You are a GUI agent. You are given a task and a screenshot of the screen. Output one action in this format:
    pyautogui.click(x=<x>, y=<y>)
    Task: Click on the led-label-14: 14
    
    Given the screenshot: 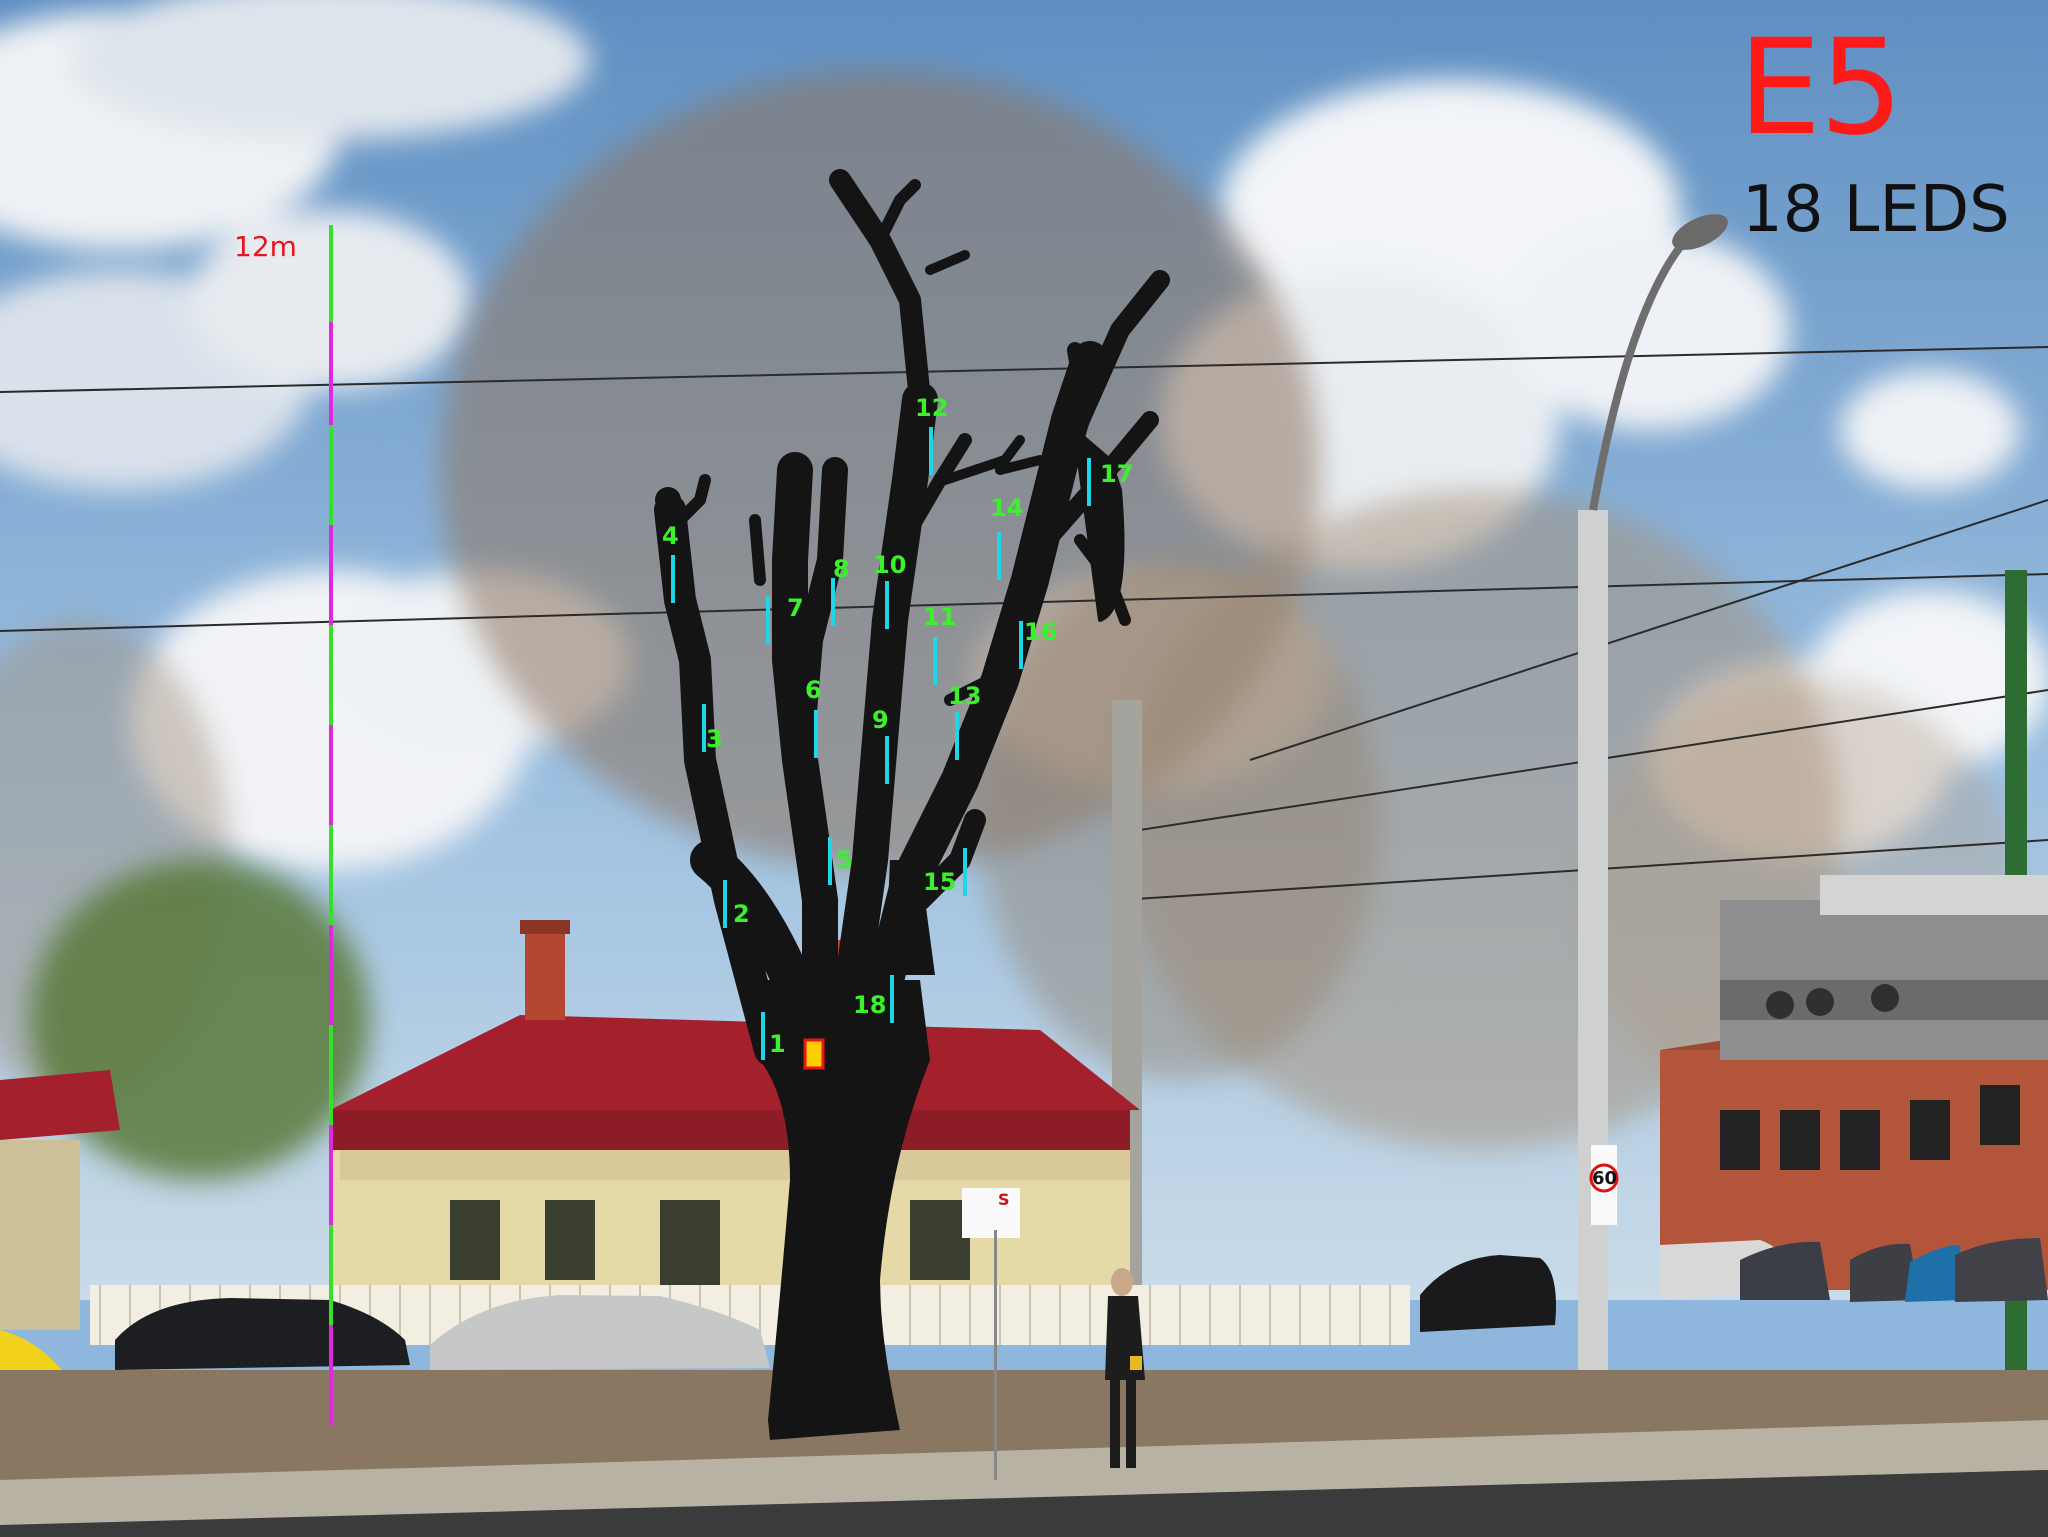 What is the action you would take?
    pyautogui.click(x=1007, y=508)
    